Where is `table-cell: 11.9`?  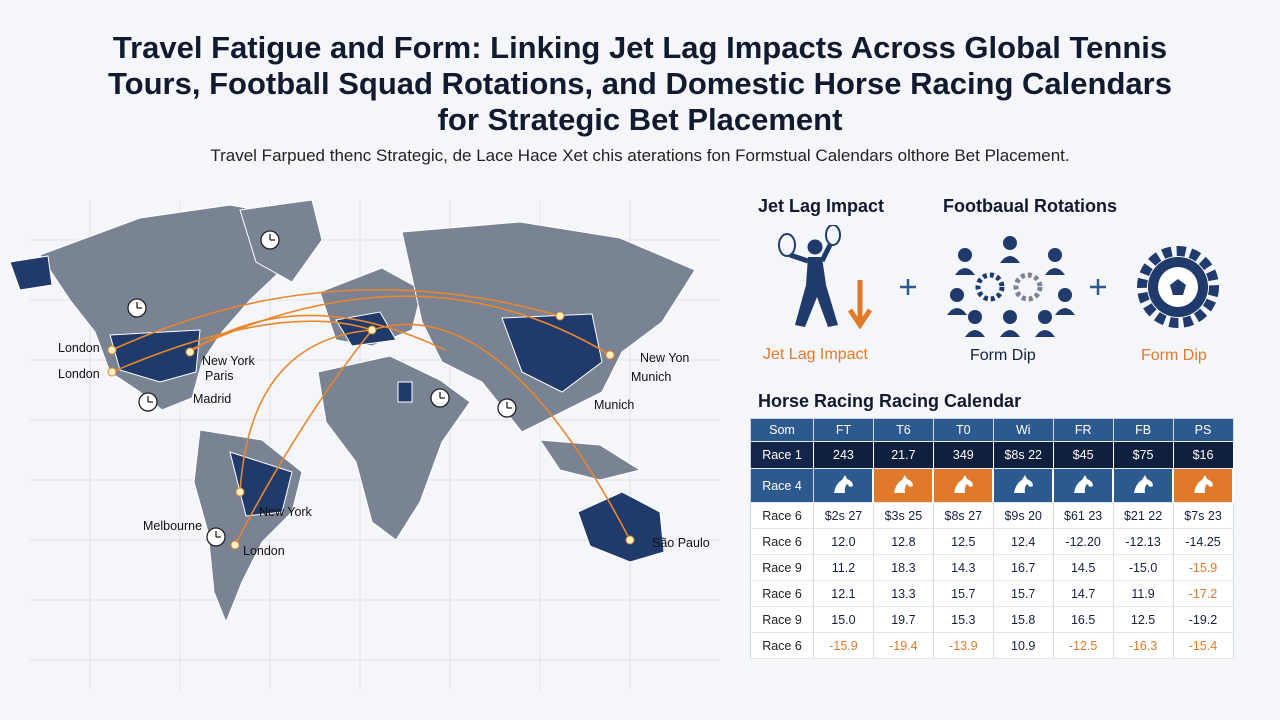 table-cell: 11.9 is located at coordinates (1143, 593).